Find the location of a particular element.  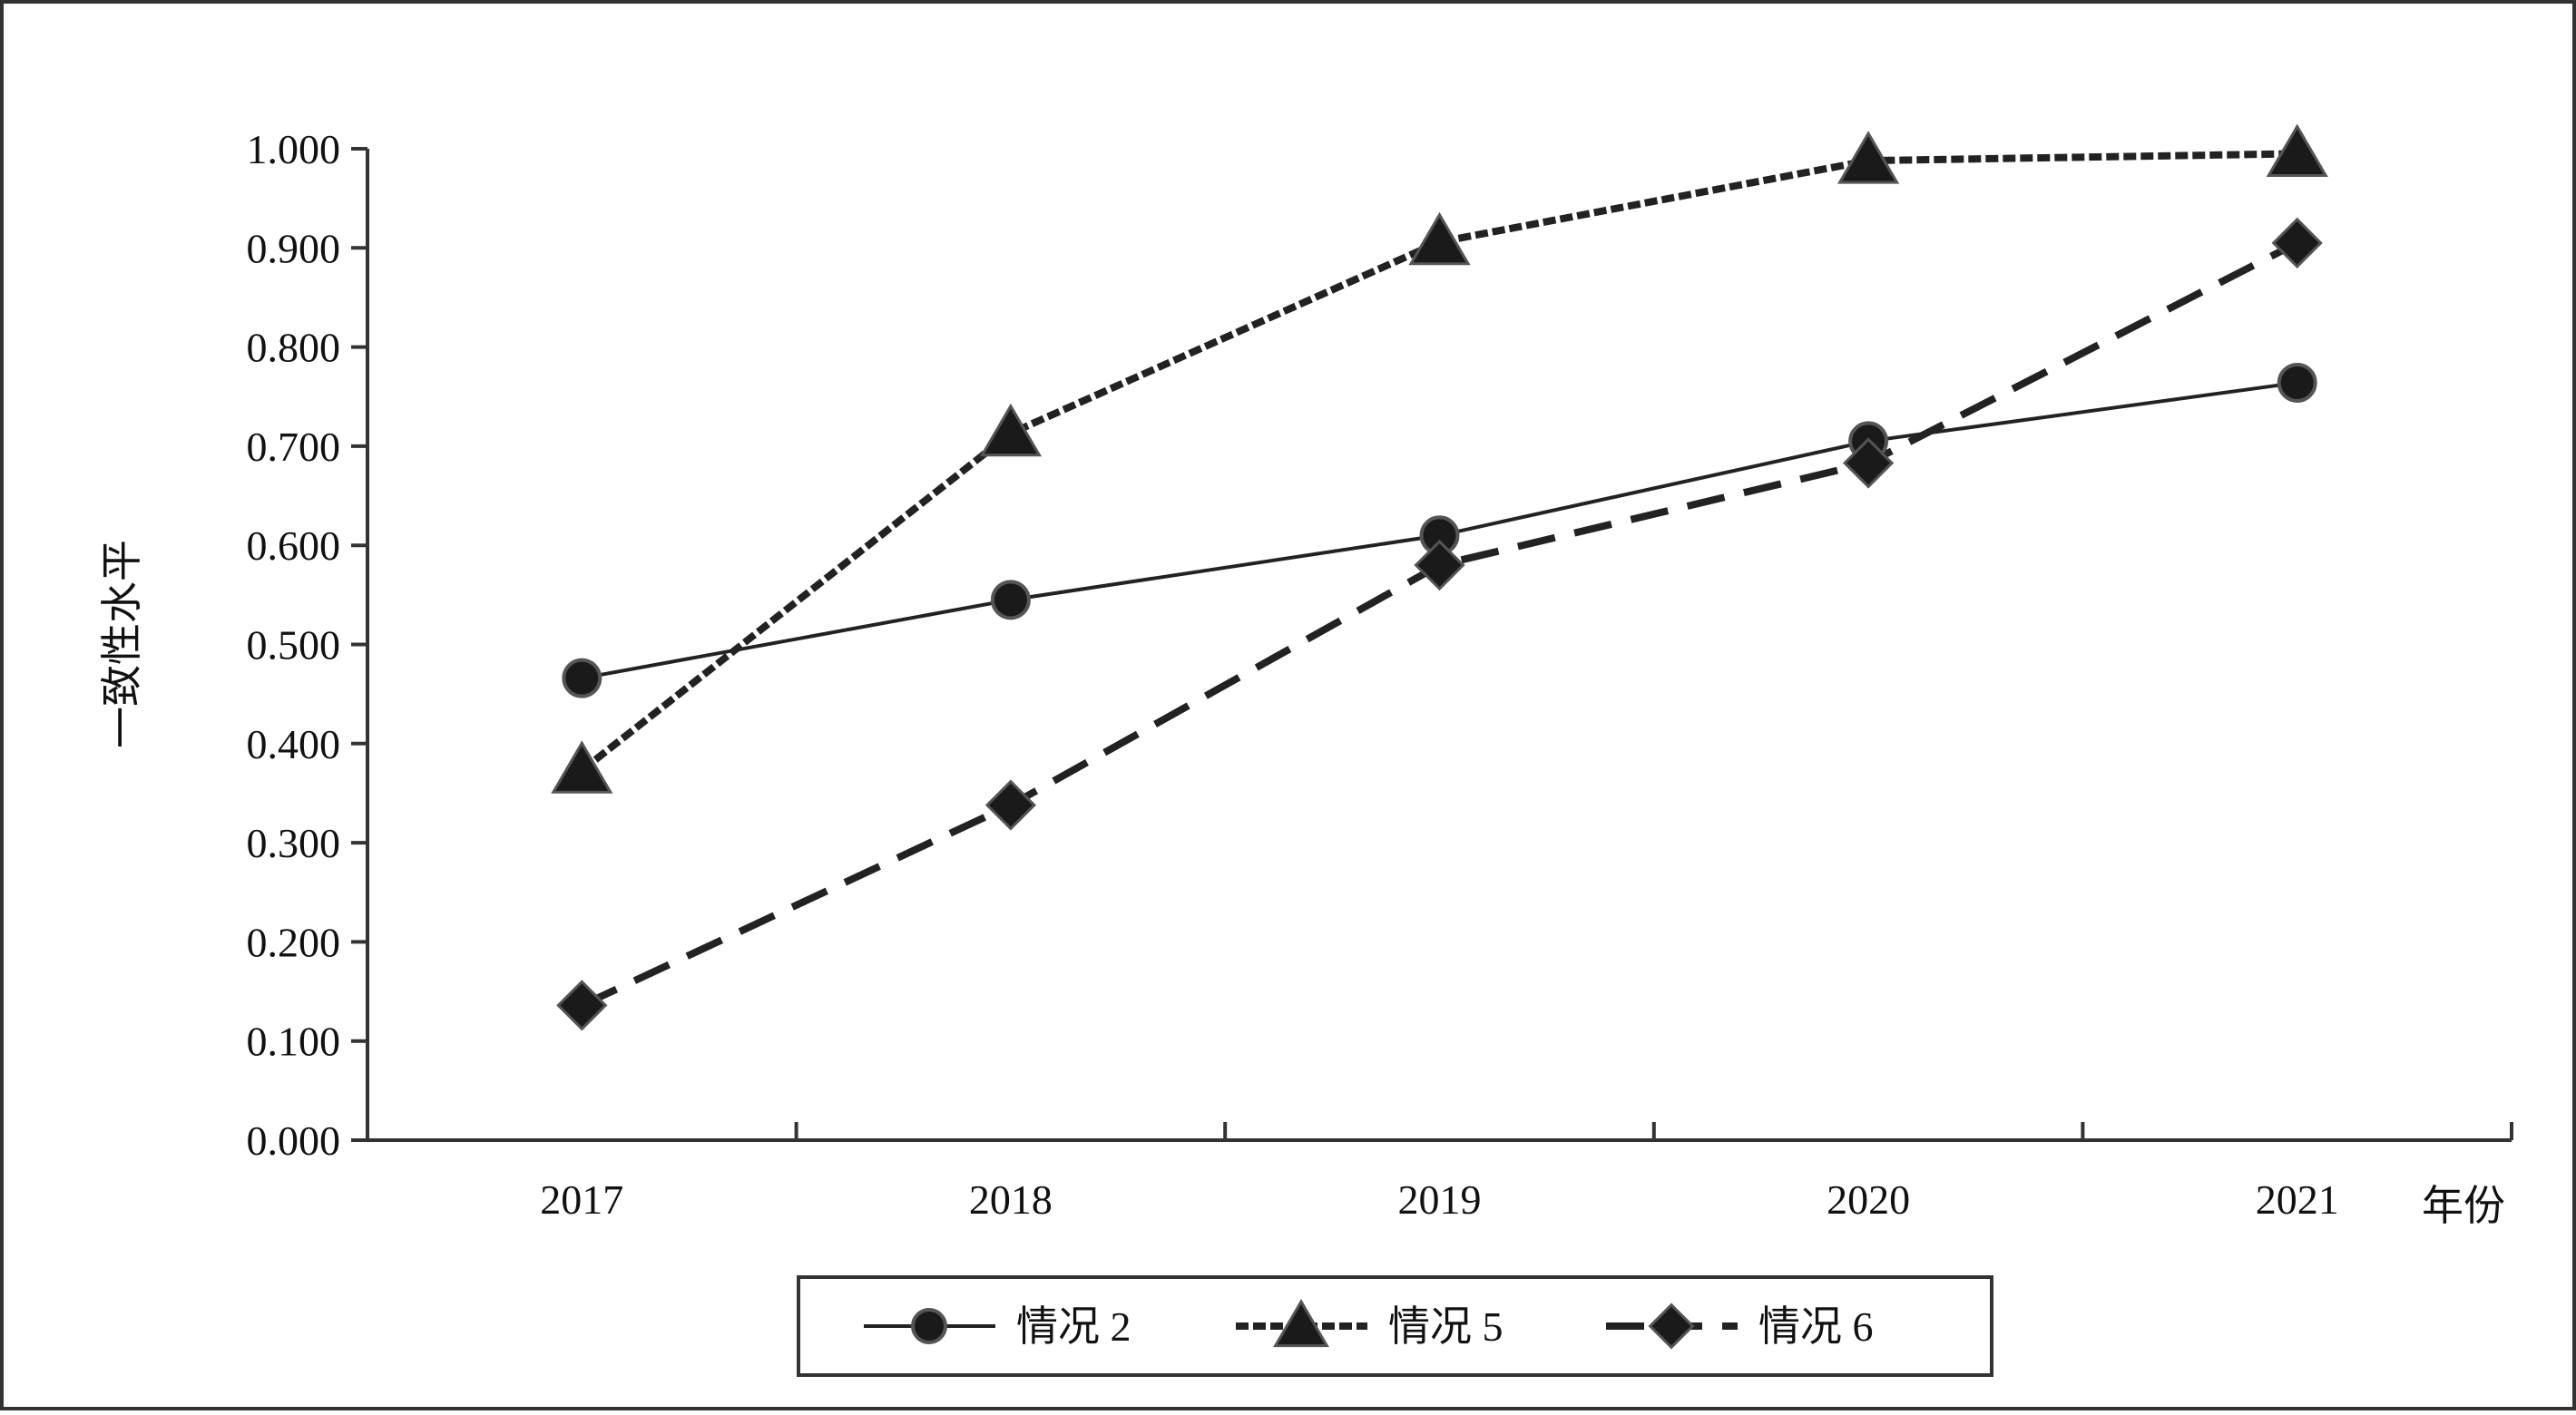

y-tick-label: 0.500 is located at coordinates (294, 645).